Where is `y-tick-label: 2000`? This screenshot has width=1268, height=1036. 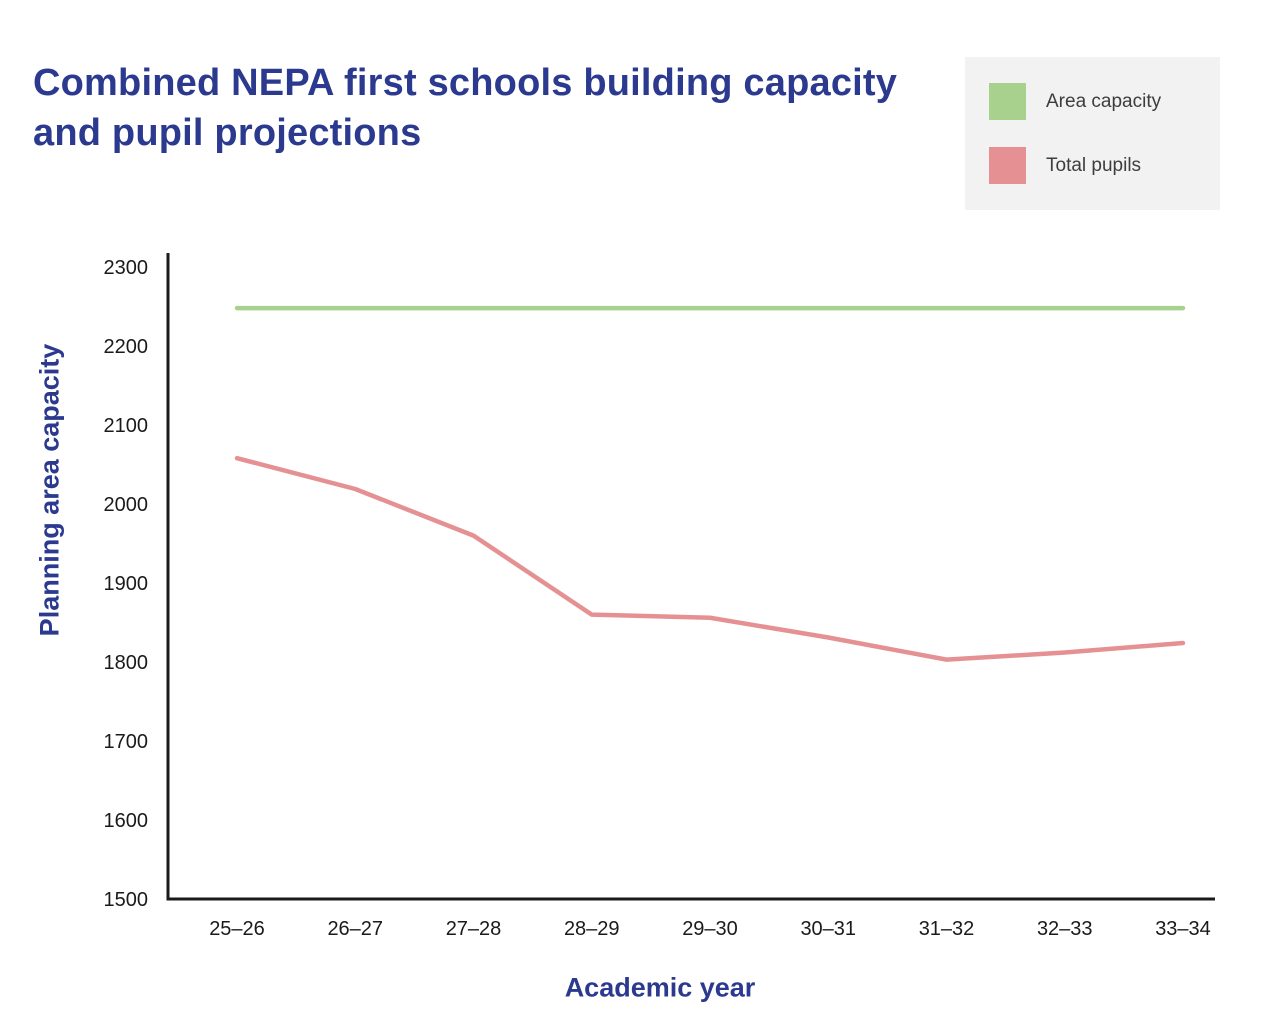
y-tick-label: 2000 is located at coordinates (126, 505).